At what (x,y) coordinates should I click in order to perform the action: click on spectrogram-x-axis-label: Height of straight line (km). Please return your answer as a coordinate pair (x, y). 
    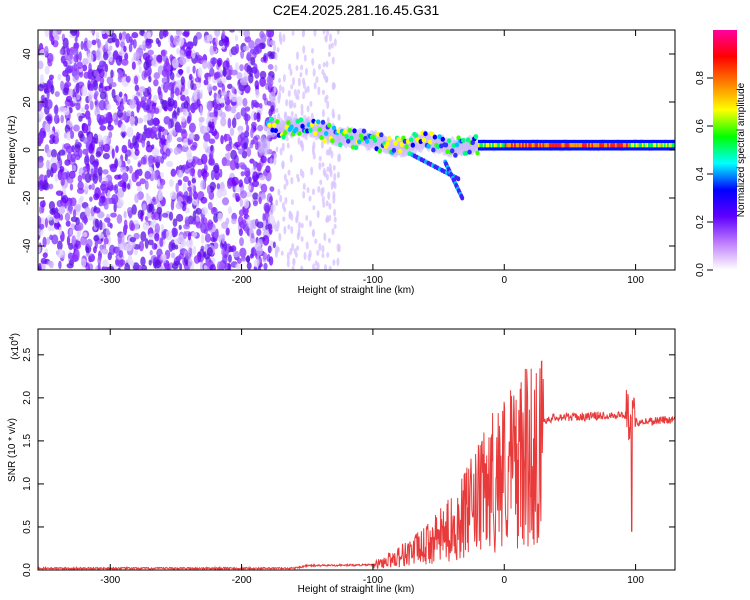
    Looking at the image, I should click on (356, 290).